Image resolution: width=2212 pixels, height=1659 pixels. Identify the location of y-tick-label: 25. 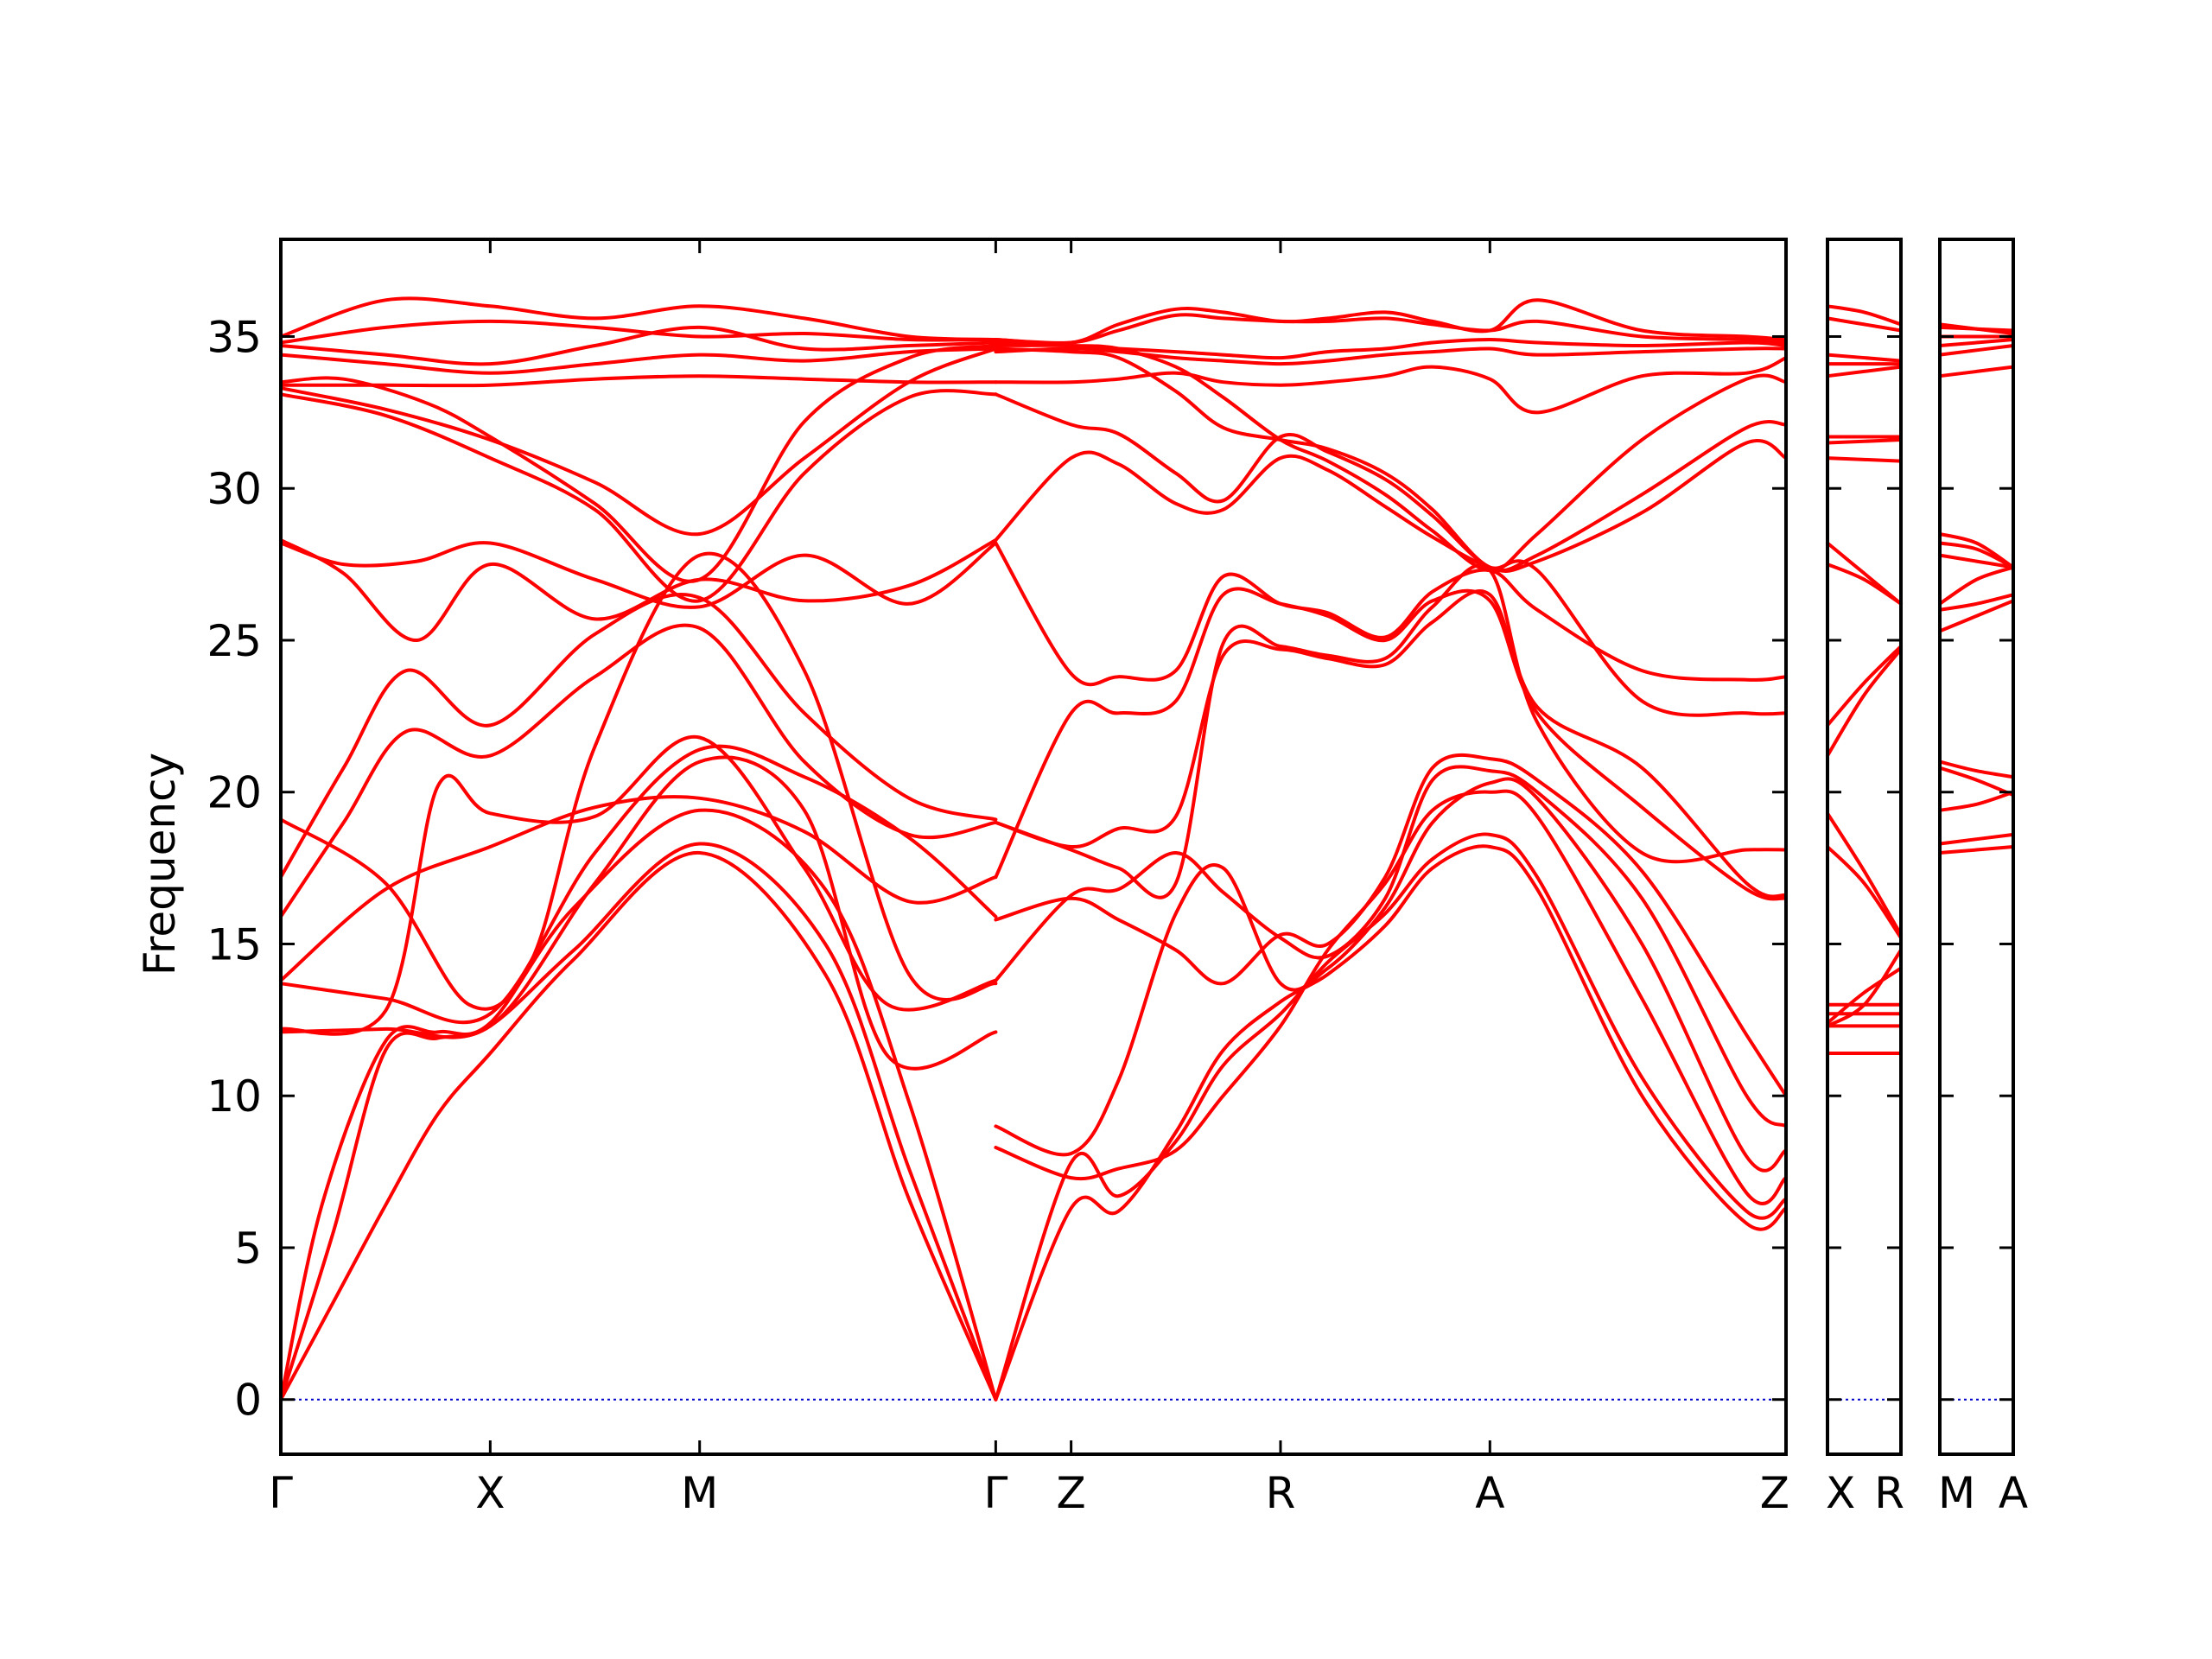
(234, 641).